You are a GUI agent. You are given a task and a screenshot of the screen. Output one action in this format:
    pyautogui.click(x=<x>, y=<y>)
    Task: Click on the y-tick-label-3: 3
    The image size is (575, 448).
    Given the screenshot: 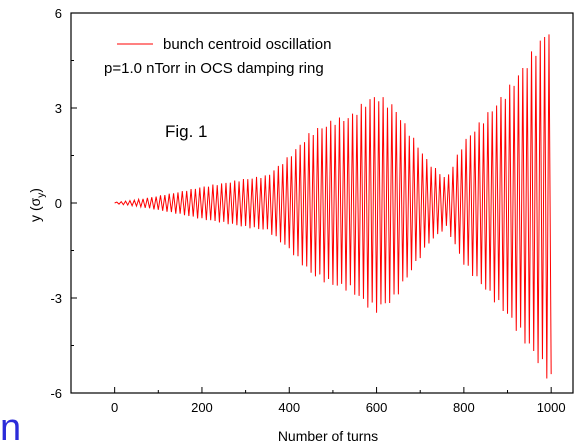 What is the action you would take?
    pyautogui.click(x=58, y=108)
    